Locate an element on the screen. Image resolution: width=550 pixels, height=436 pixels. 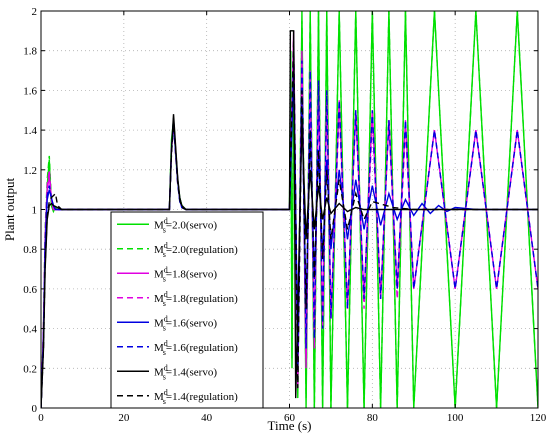
x-tick-label: 40 is located at coordinates (207, 418).